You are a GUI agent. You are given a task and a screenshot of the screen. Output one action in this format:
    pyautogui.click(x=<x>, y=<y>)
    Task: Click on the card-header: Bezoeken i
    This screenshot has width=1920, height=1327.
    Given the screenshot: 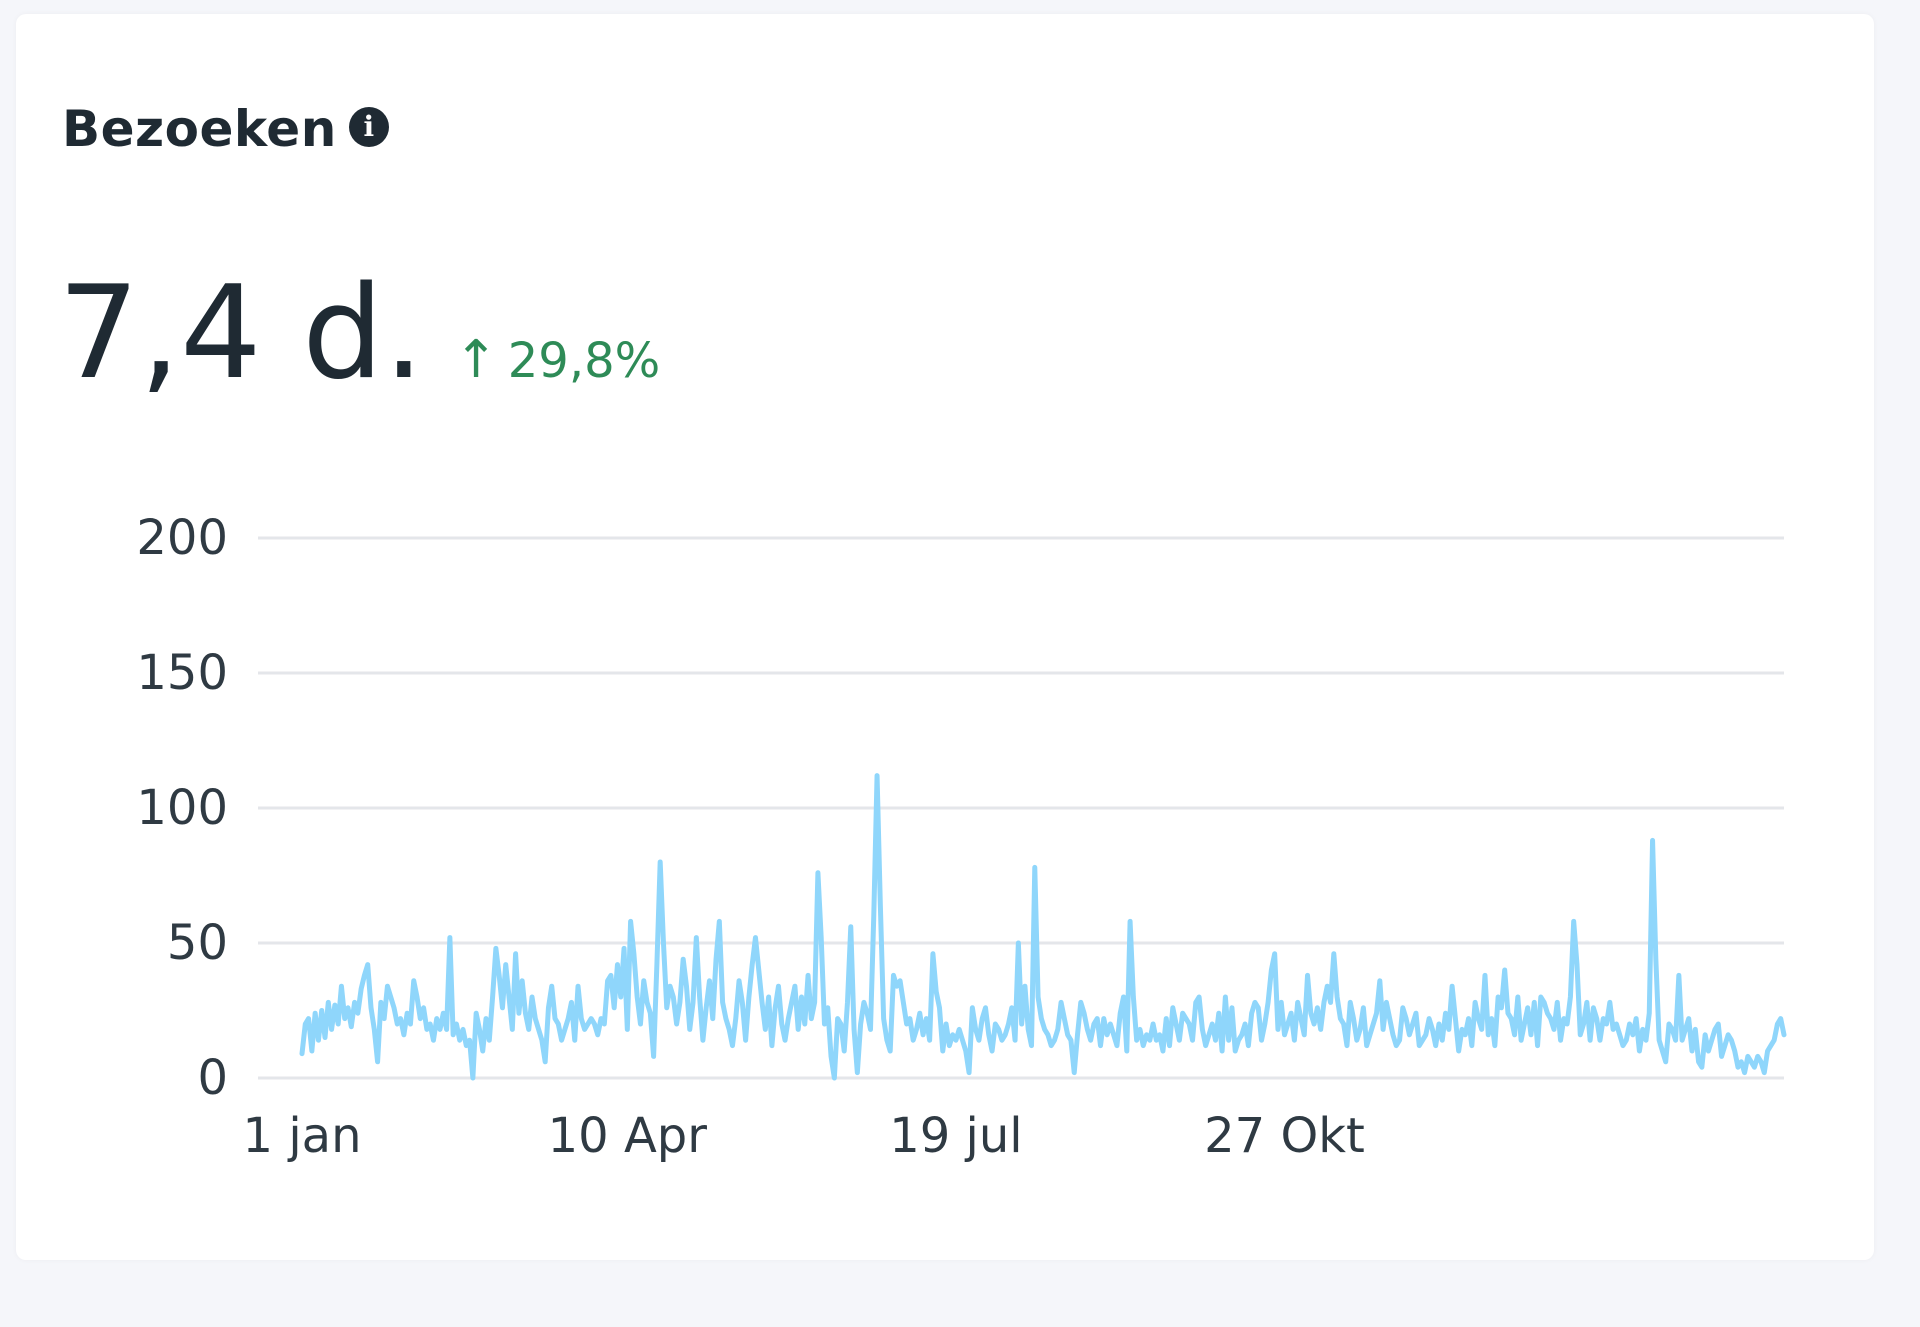 What is the action you would take?
    pyautogui.click(x=225, y=129)
    